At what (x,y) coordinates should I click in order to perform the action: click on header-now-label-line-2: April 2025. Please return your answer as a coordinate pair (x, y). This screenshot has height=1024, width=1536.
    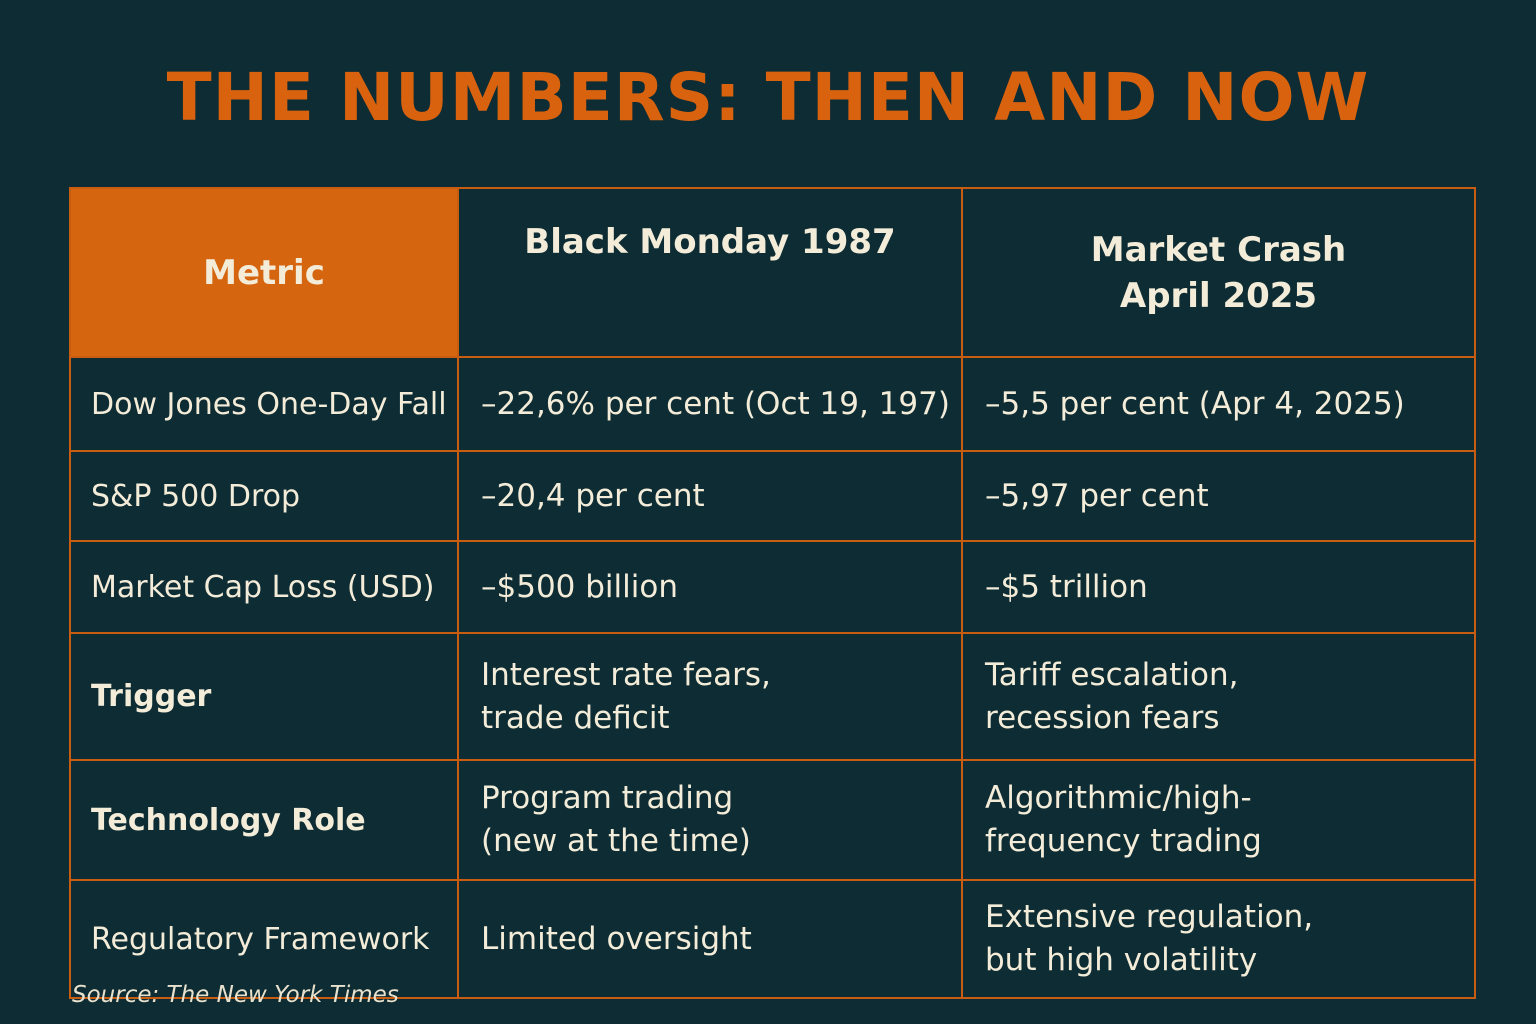
    Looking at the image, I should click on (1218, 295).